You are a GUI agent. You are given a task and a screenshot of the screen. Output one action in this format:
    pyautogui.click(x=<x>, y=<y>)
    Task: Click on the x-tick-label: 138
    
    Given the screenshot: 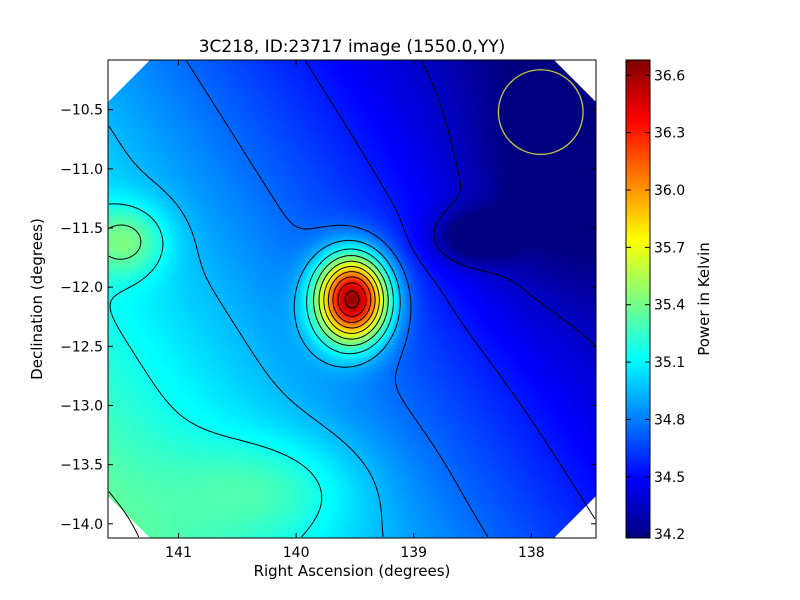 What is the action you would take?
    pyautogui.click(x=531, y=553)
    